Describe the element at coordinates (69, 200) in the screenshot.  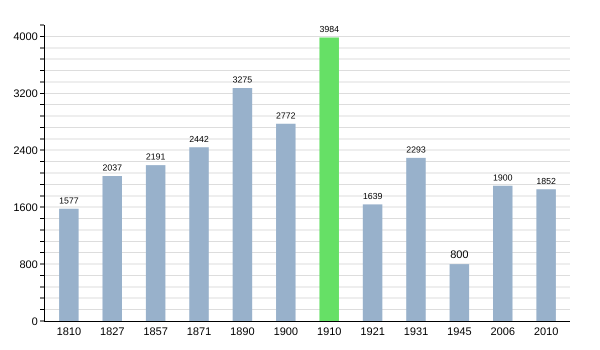
I see `data-label: 1577` at that location.